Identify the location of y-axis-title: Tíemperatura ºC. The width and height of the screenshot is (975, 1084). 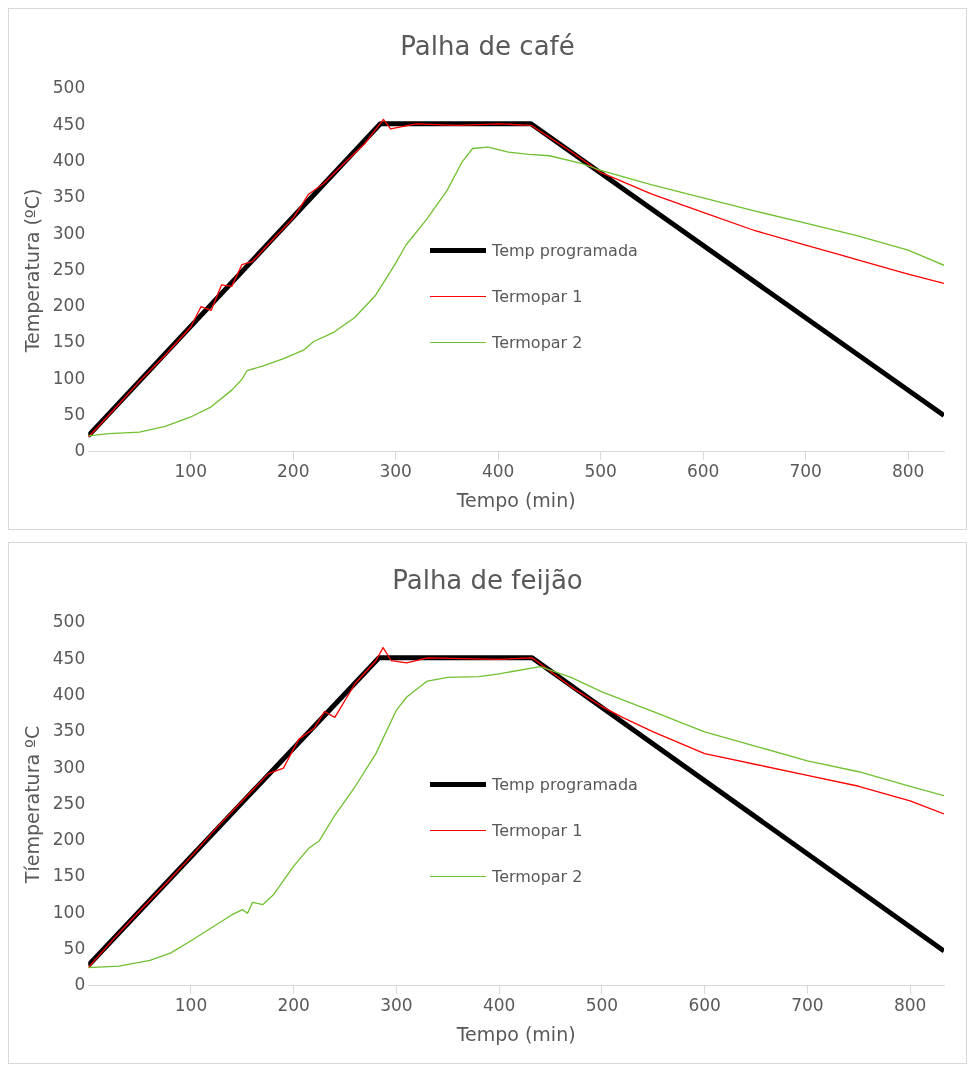
(32, 805).